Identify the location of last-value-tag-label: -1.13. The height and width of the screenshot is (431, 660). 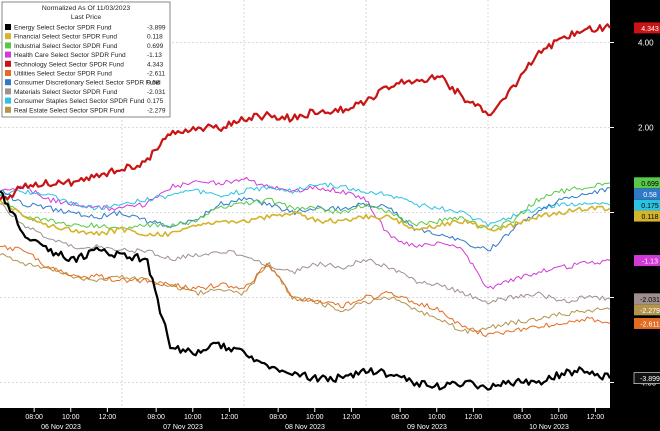
(650, 262).